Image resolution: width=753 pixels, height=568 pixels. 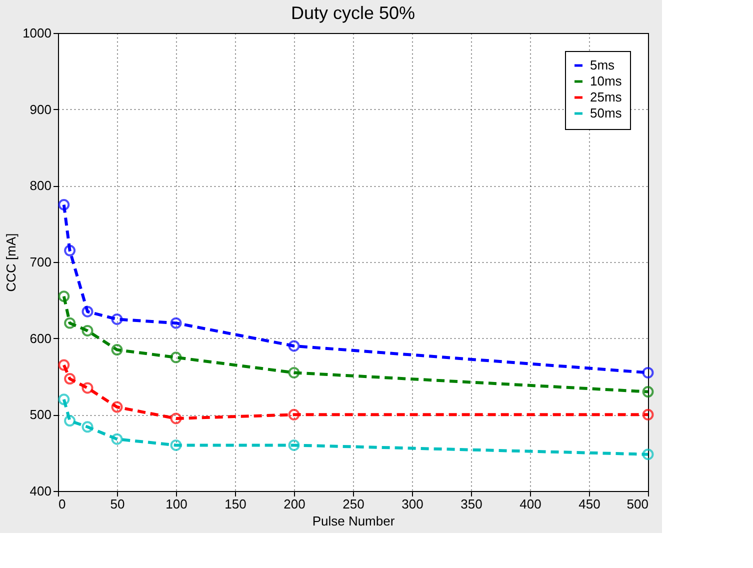 I want to click on x-tick-label: 450, so click(x=589, y=504).